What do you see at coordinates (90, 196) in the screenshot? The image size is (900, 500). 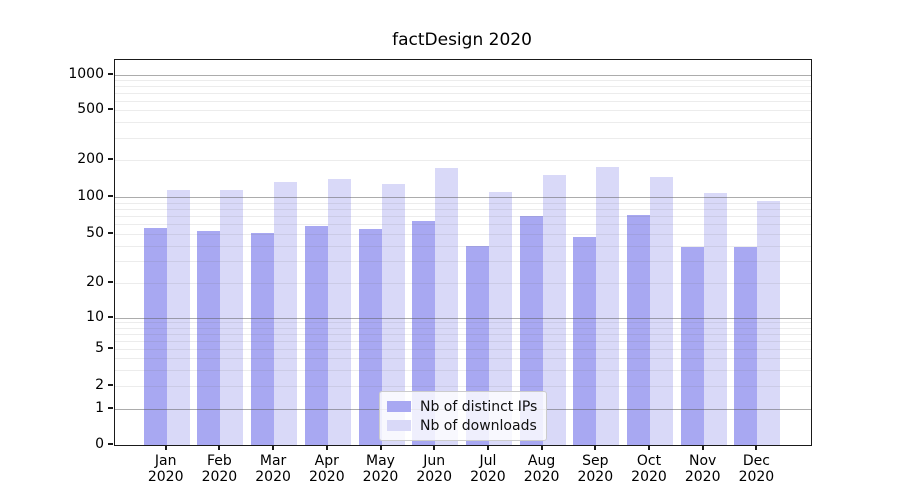 I see `y-tick-label-100: 100` at bounding box center [90, 196].